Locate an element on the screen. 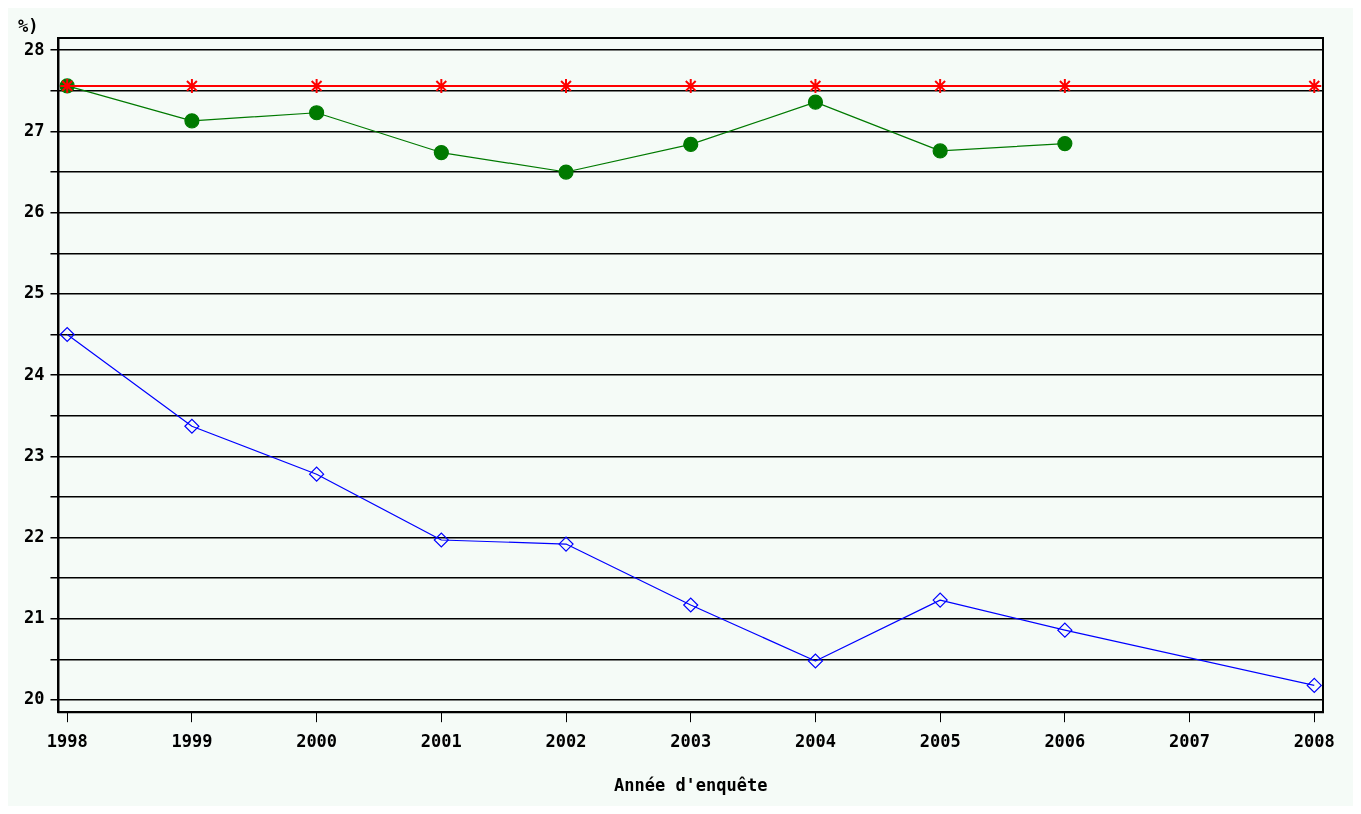  x-axis-title: Année d'enquête is located at coordinates (690, 785).